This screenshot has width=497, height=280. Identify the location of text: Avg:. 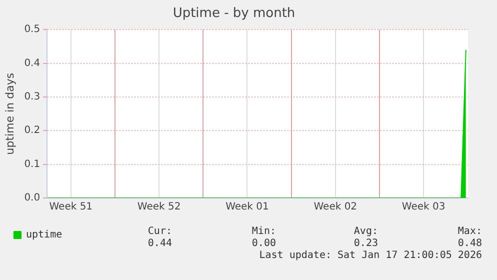
(366, 231).